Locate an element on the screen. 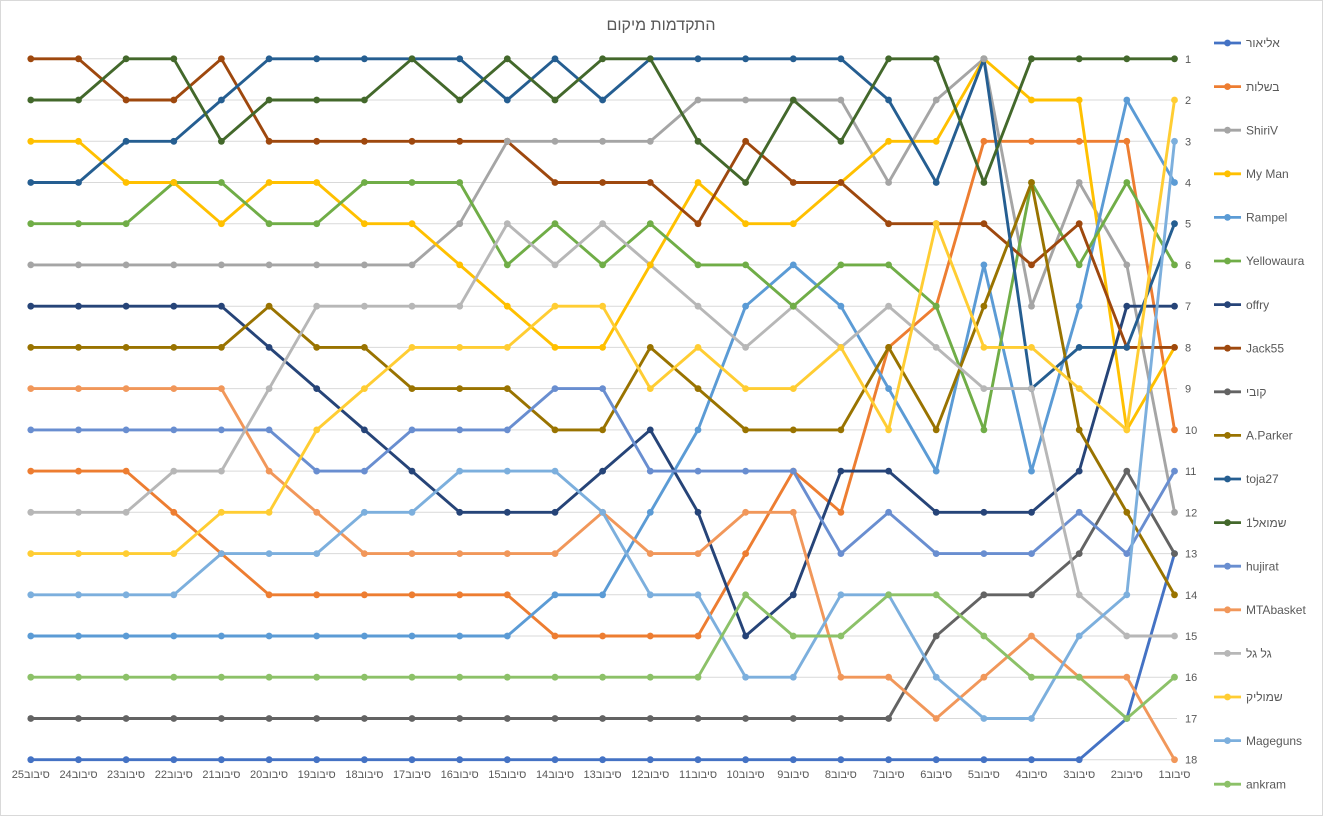 The image size is (1323, 821). svg-text: 9סיבוב is located at coordinates (793, 775).